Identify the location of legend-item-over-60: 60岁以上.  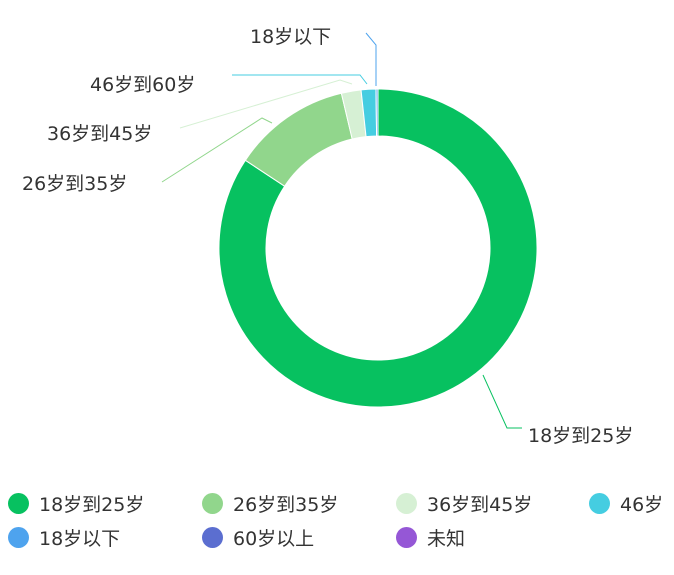
(299, 537).